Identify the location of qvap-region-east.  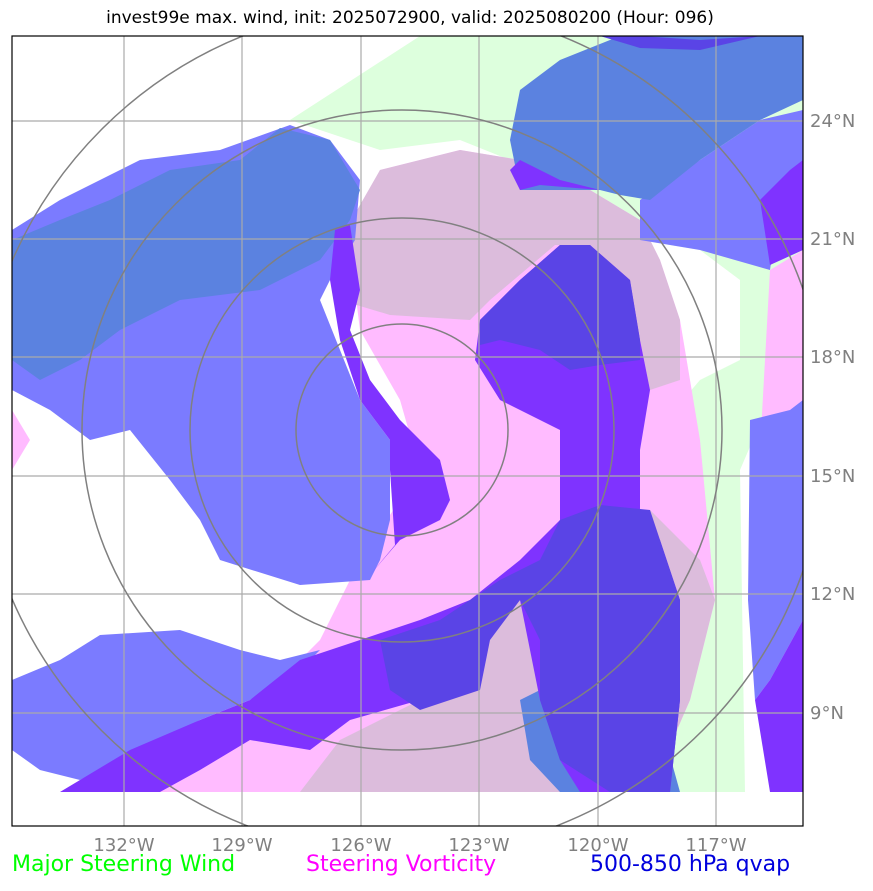
(775, 550).